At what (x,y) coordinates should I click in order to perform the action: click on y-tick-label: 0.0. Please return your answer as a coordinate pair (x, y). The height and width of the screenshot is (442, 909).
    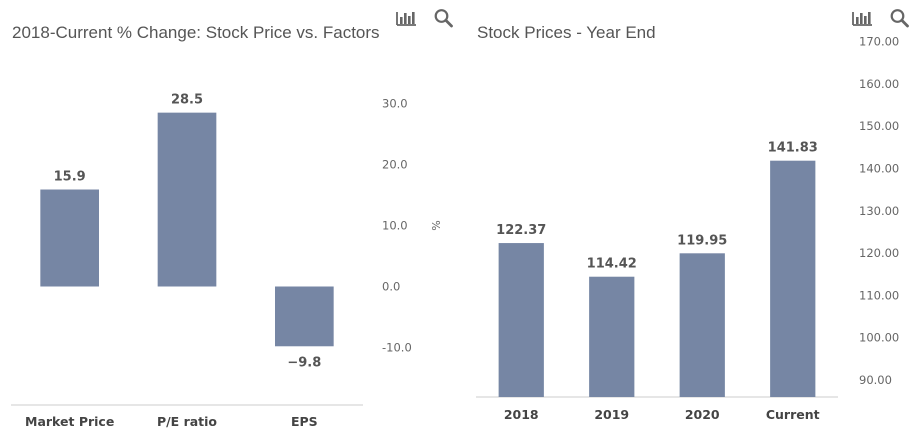
    Looking at the image, I should click on (391, 287).